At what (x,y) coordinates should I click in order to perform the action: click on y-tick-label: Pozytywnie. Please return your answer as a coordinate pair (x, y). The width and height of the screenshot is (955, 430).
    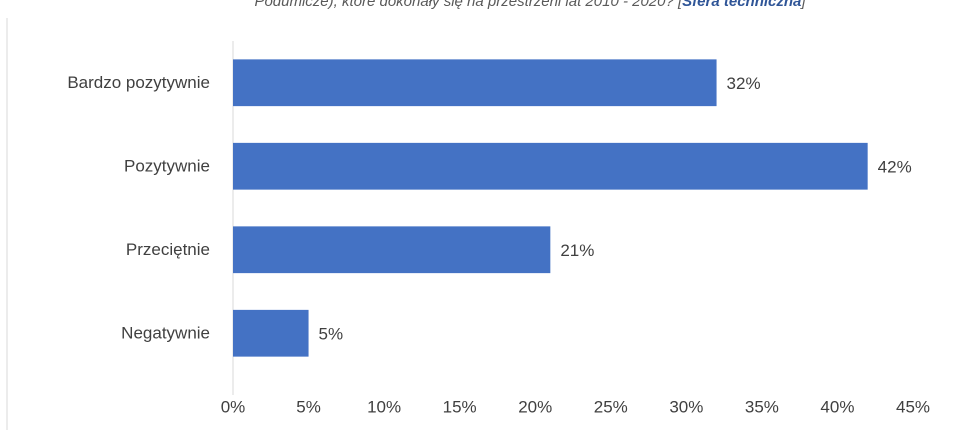
    Looking at the image, I should click on (167, 166).